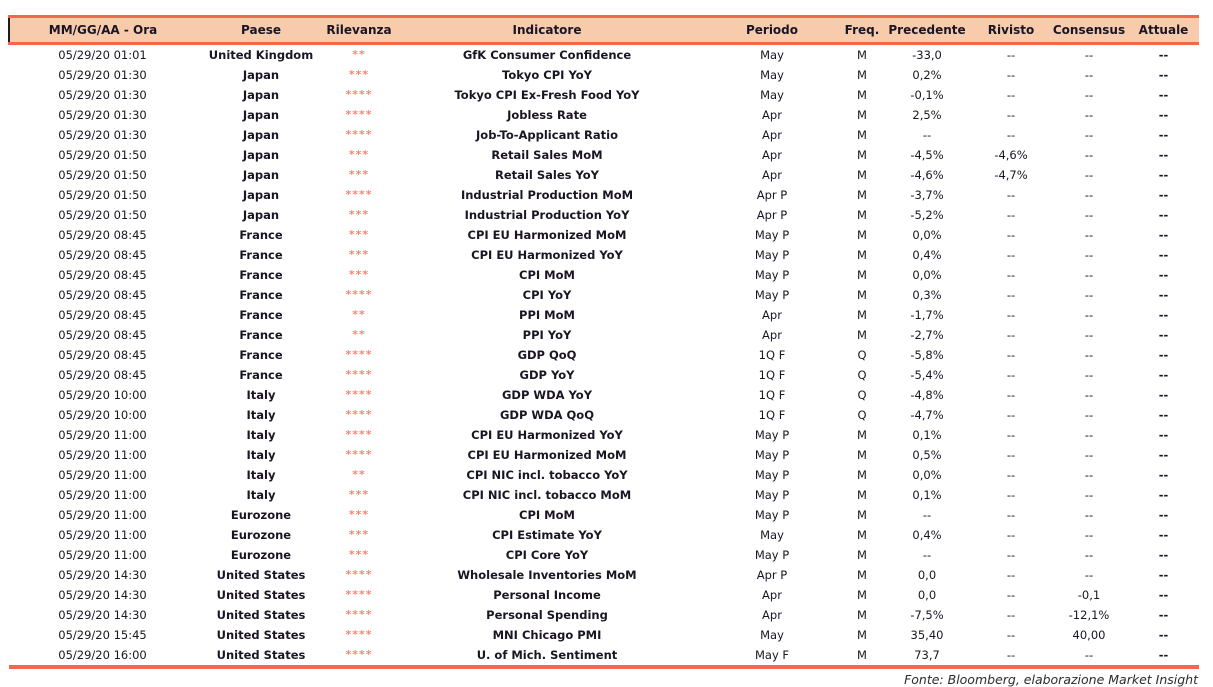 This screenshot has height=687, width=1213. Describe the element at coordinates (927, 495) in the screenshot. I see `cell-previous: 0,1%` at that location.